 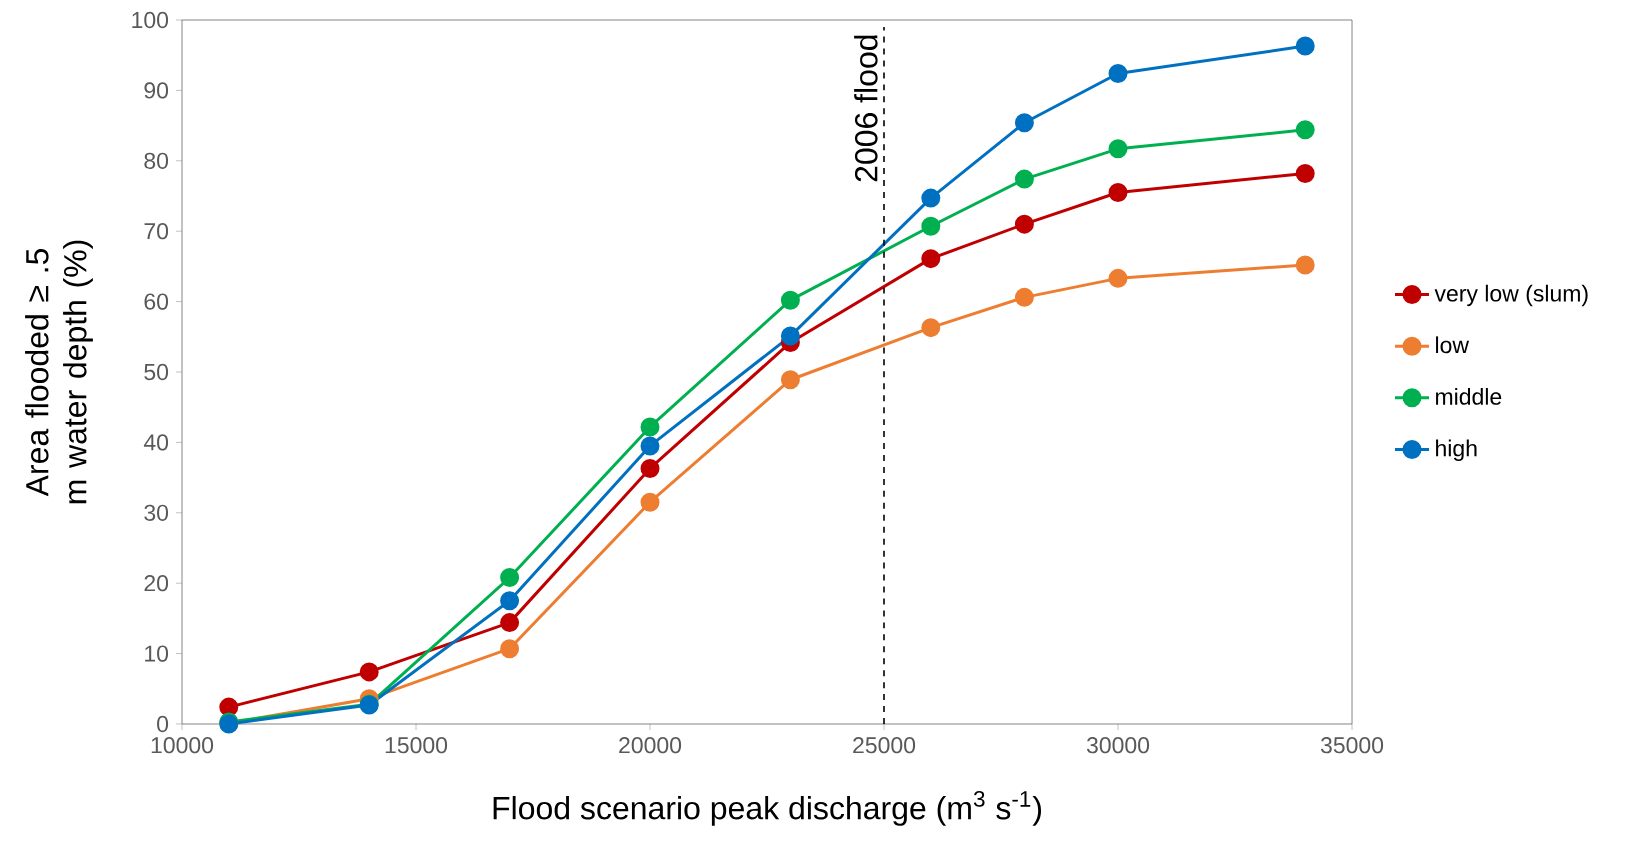 I want to click on legend-label: low, so click(x=1453, y=345).